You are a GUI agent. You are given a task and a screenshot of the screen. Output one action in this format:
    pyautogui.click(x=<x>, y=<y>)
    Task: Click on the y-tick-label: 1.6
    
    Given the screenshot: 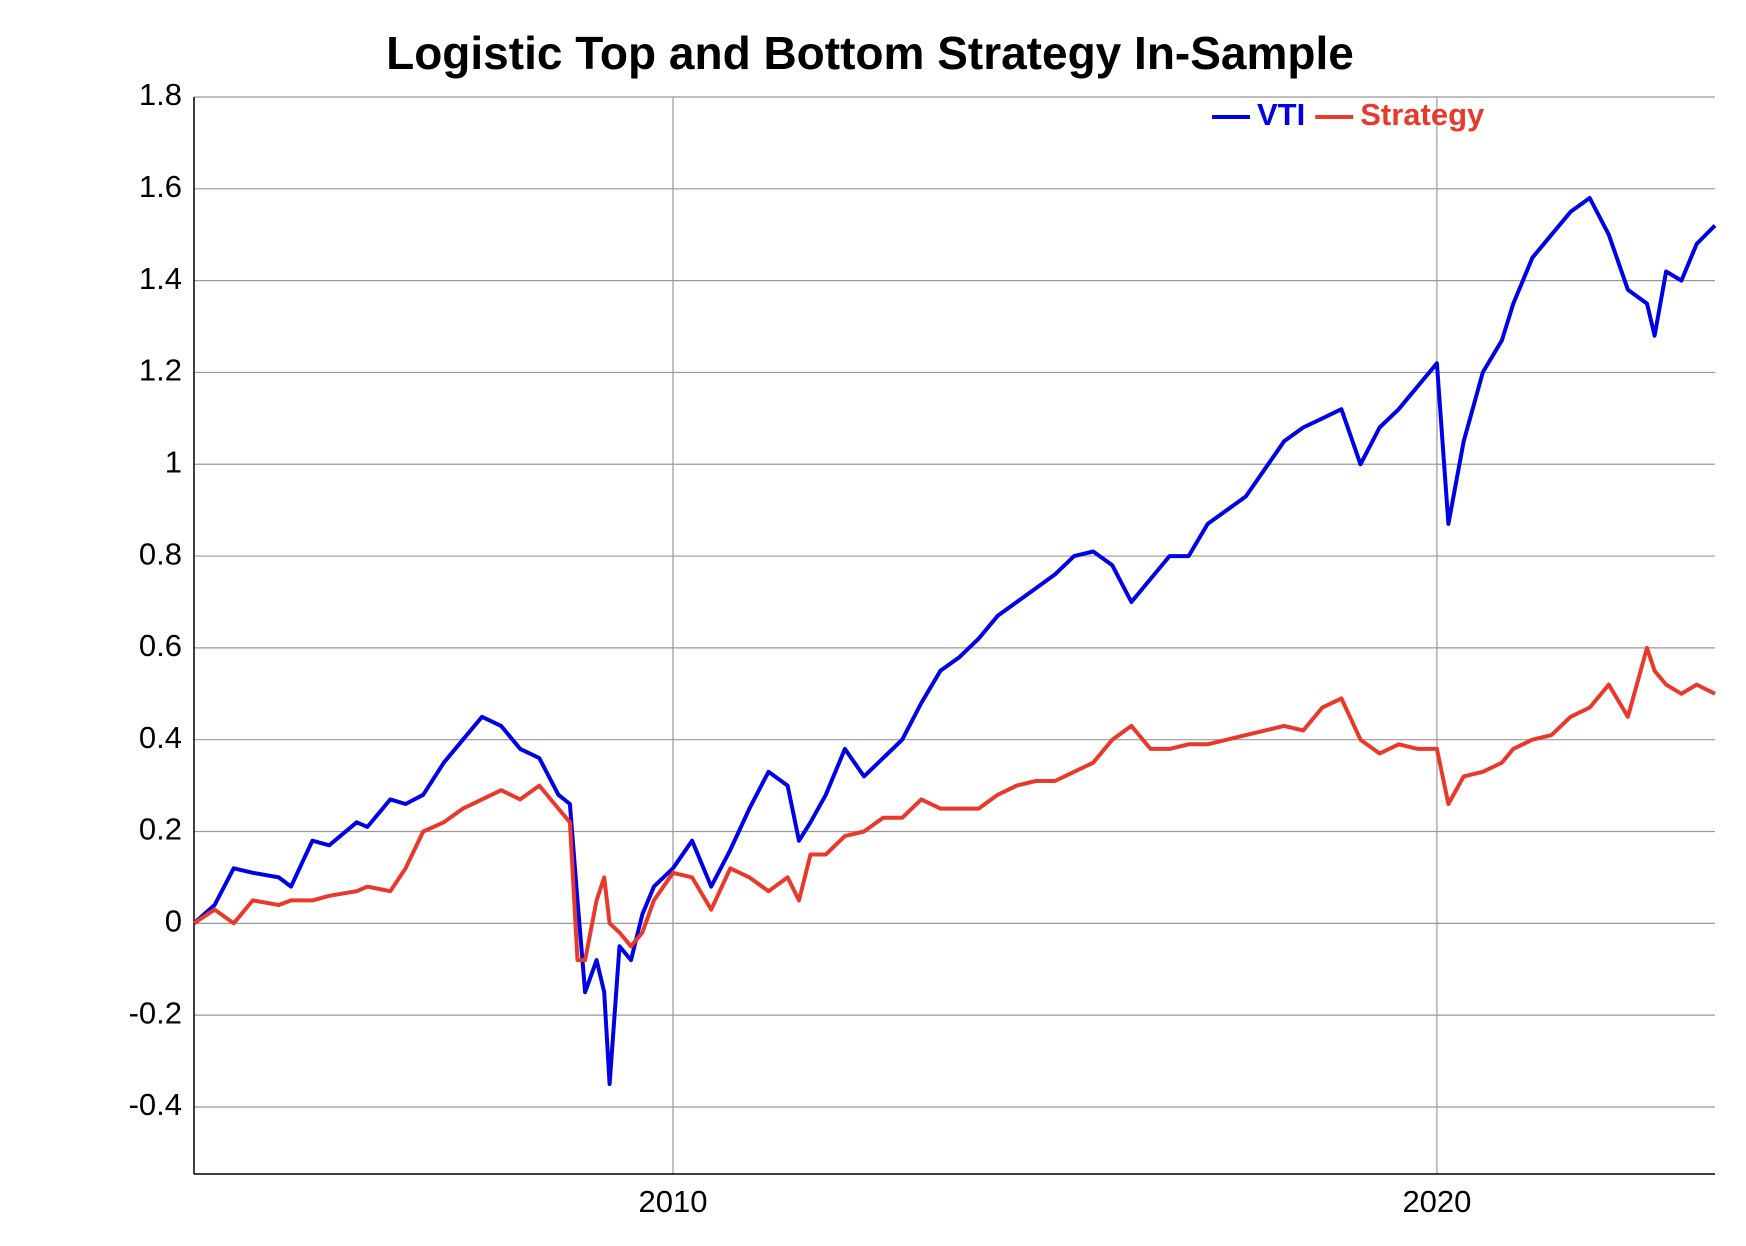 What is the action you would take?
    pyautogui.click(x=160, y=186)
    